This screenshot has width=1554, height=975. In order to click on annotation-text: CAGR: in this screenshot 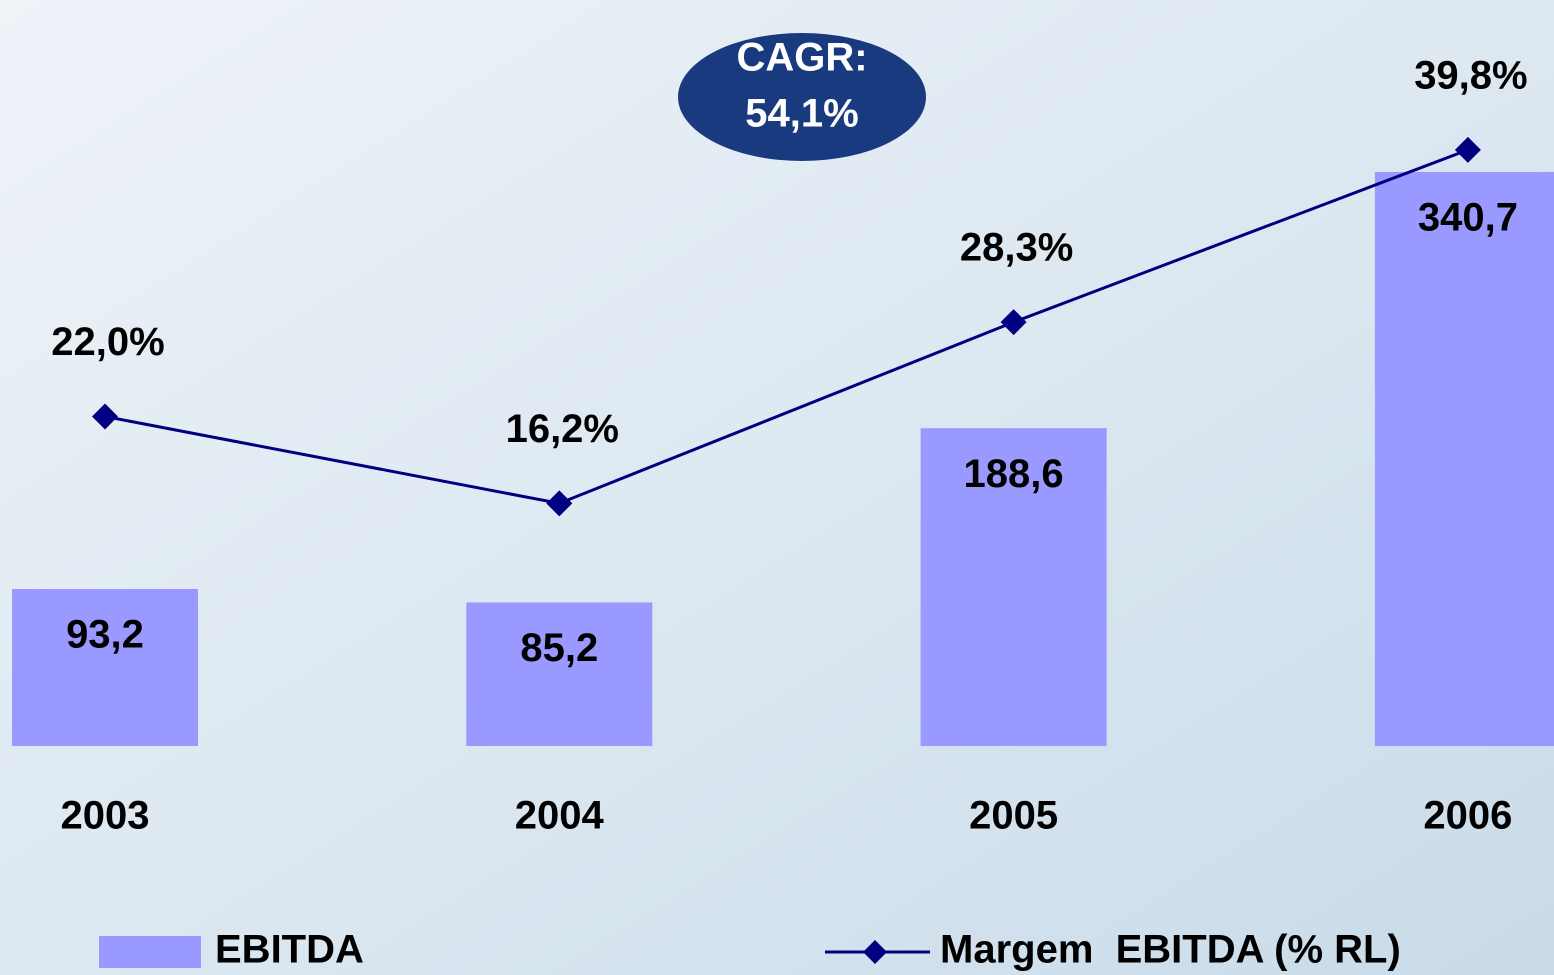, I will do `click(801, 58)`.